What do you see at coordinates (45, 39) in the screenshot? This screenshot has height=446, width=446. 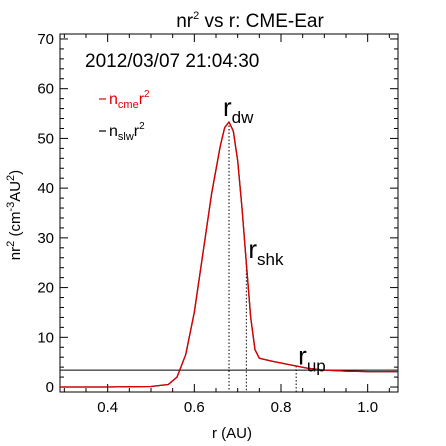 I see `y-tick-label: 70` at bounding box center [45, 39].